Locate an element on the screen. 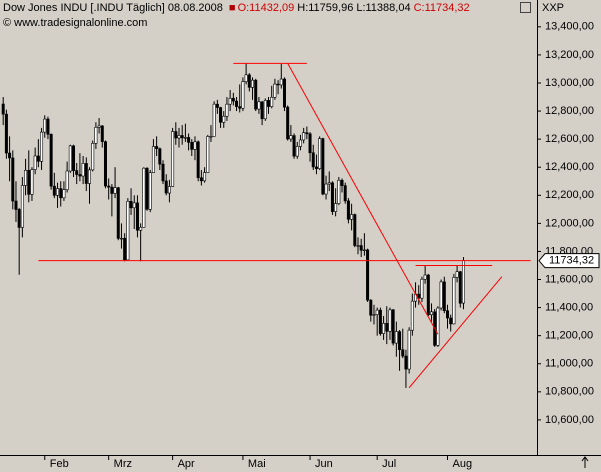  x-tick-label: Aug is located at coordinates (463, 464).